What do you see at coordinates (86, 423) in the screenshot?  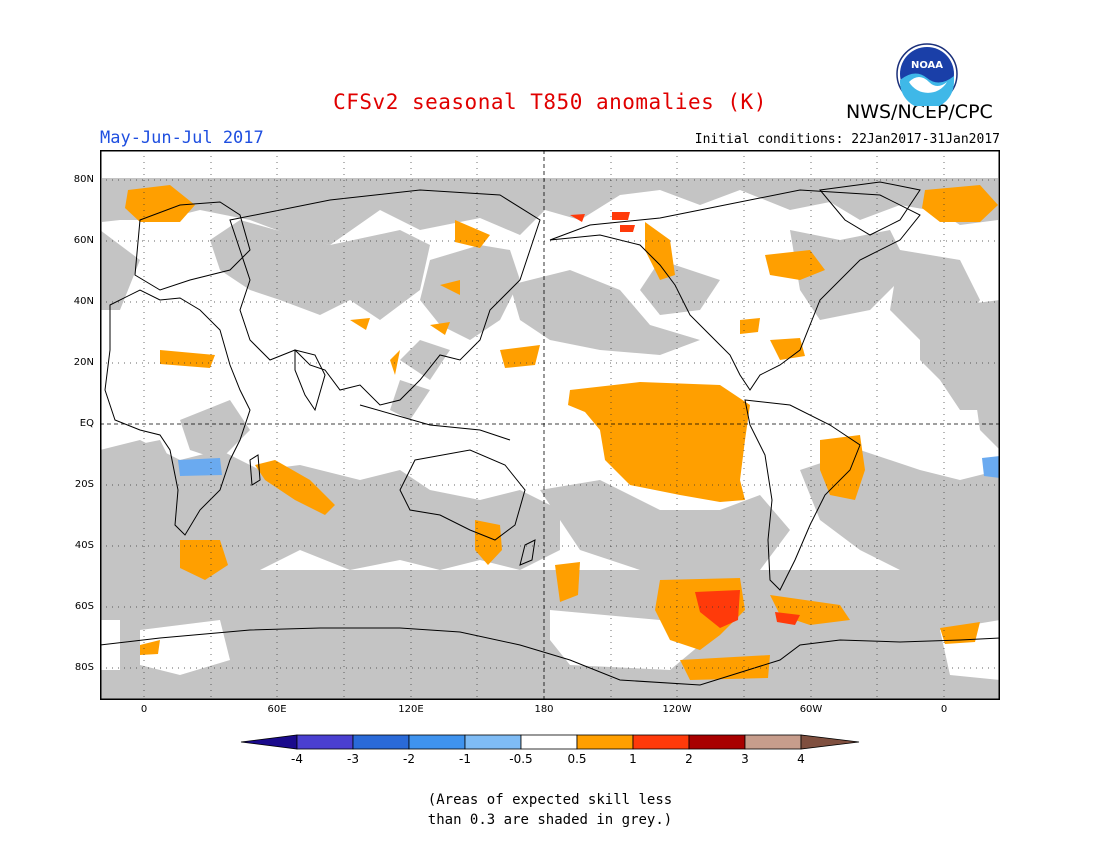 I see `lat-label-eq: EQ` at bounding box center [86, 423].